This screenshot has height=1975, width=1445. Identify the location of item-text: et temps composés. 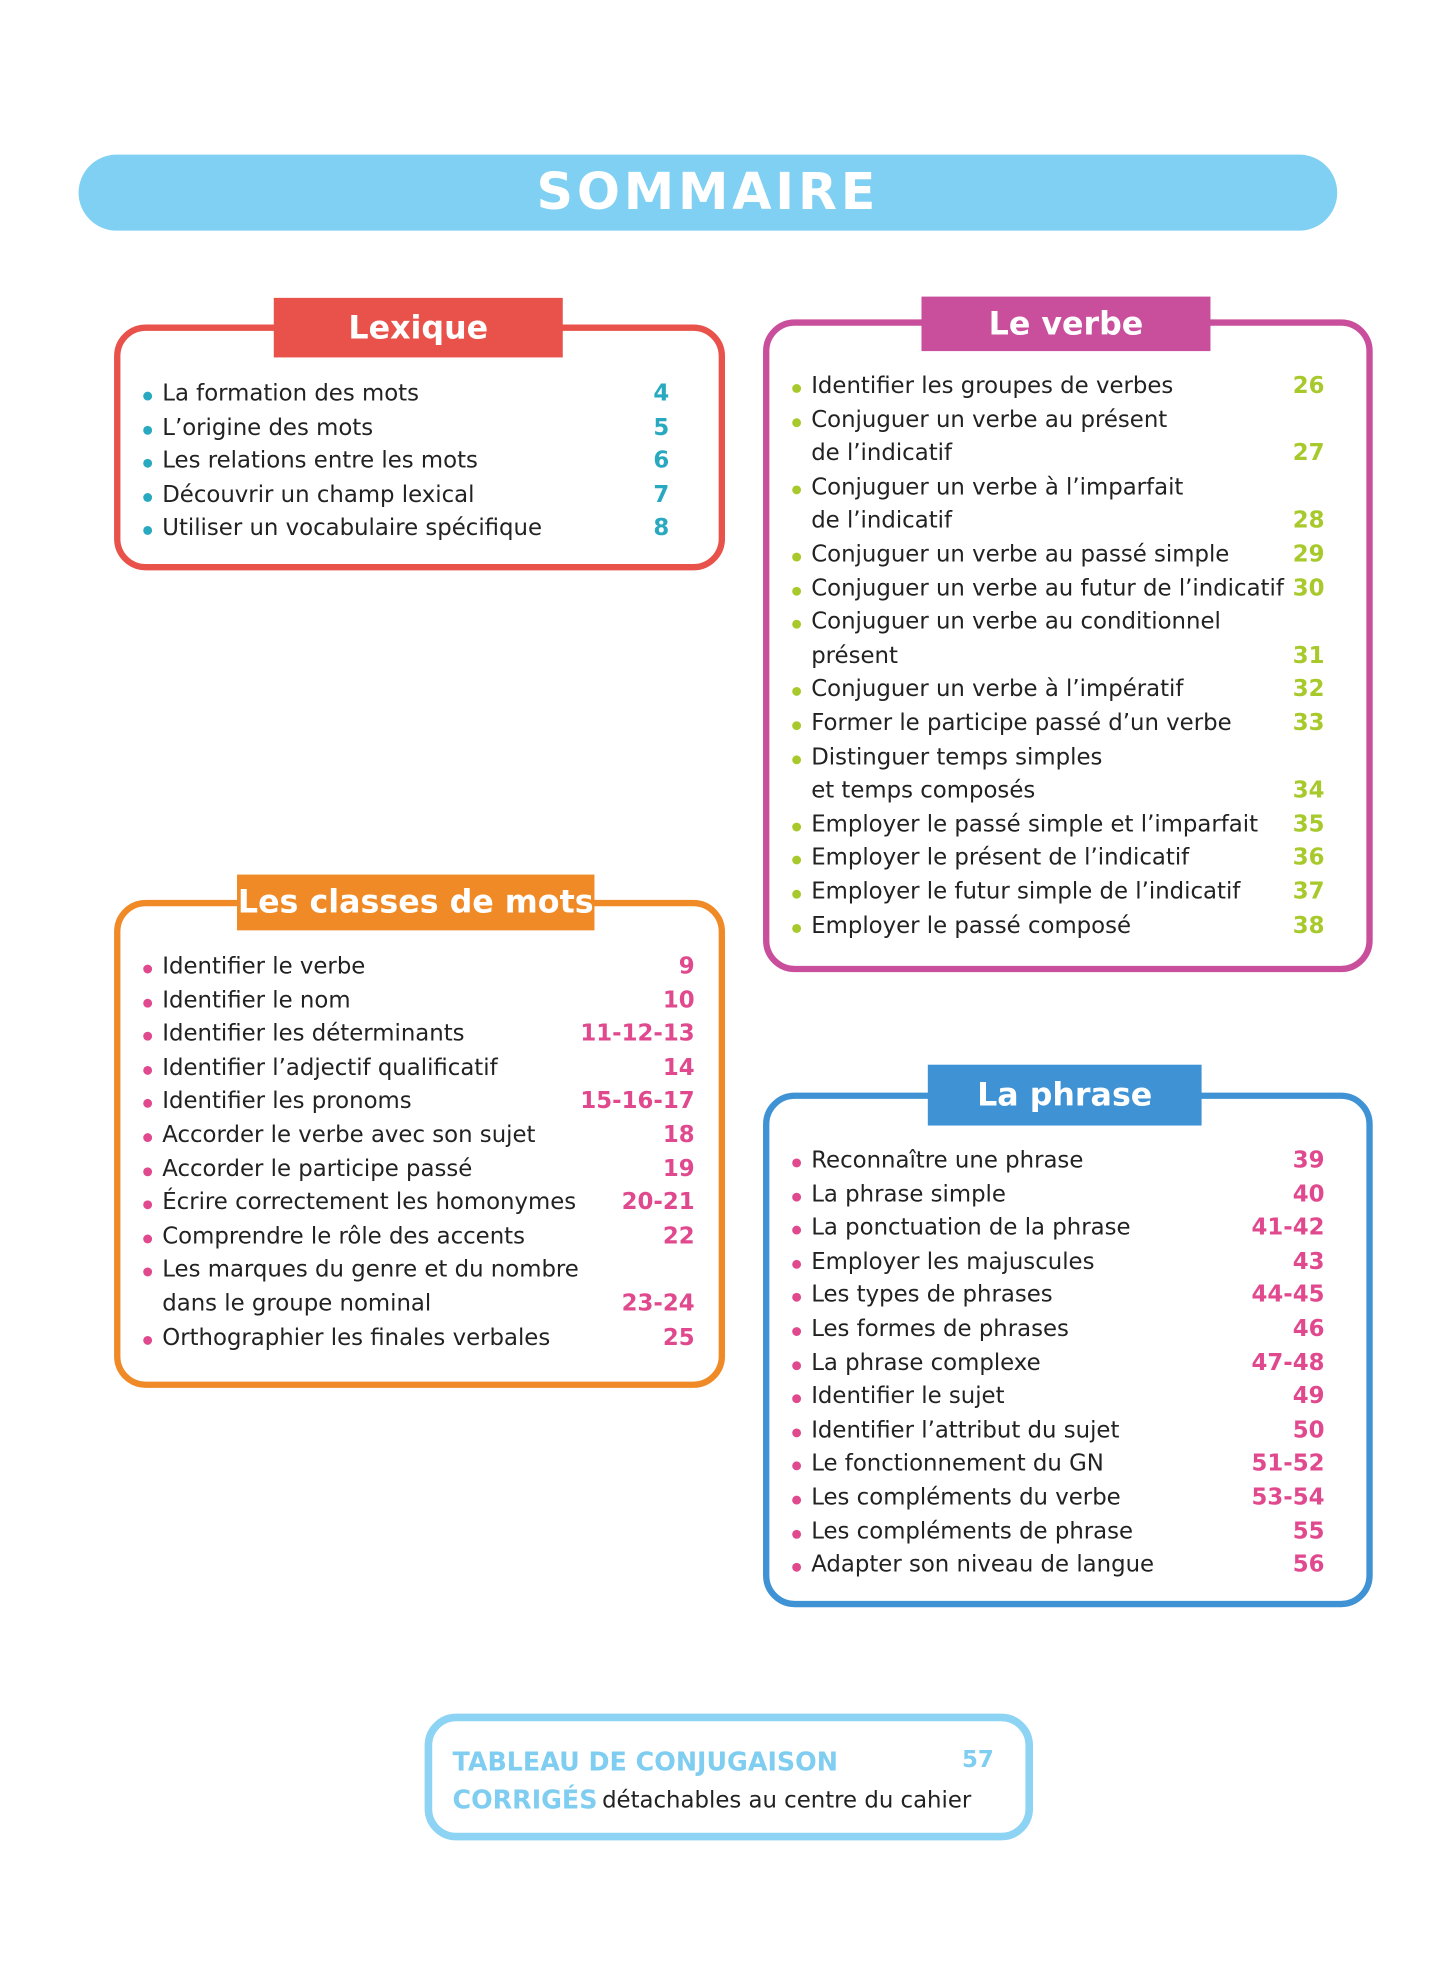
(923, 790).